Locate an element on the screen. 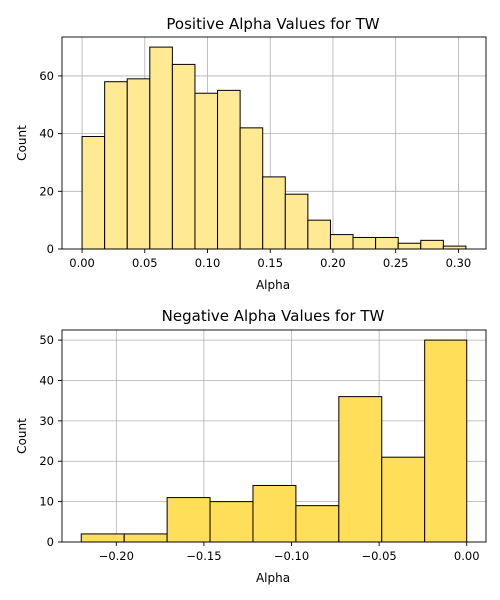  x-tick-label: 0.15 is located at coordinates (270, 263).